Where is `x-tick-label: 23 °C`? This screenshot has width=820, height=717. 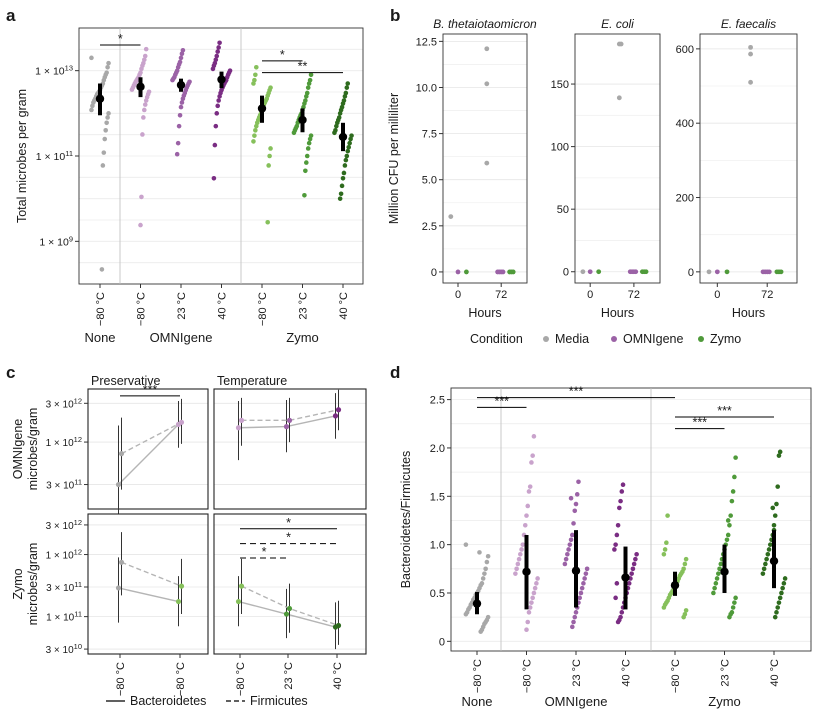
x-tick-label: 23 °C is located at coordinates (726, 673).